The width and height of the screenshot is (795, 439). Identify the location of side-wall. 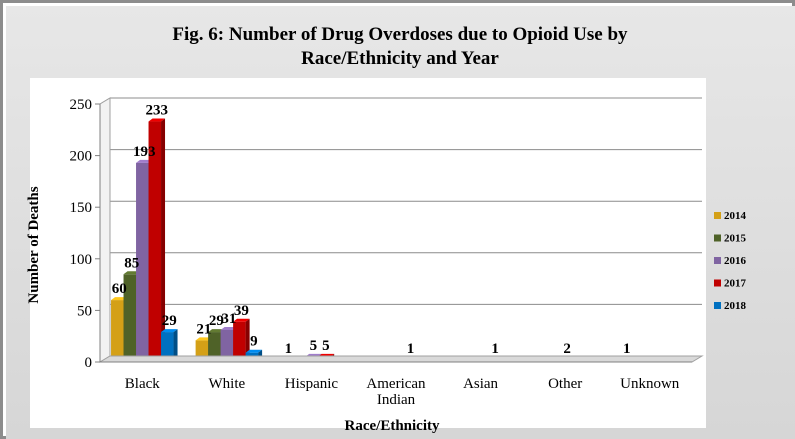
(105, 230).